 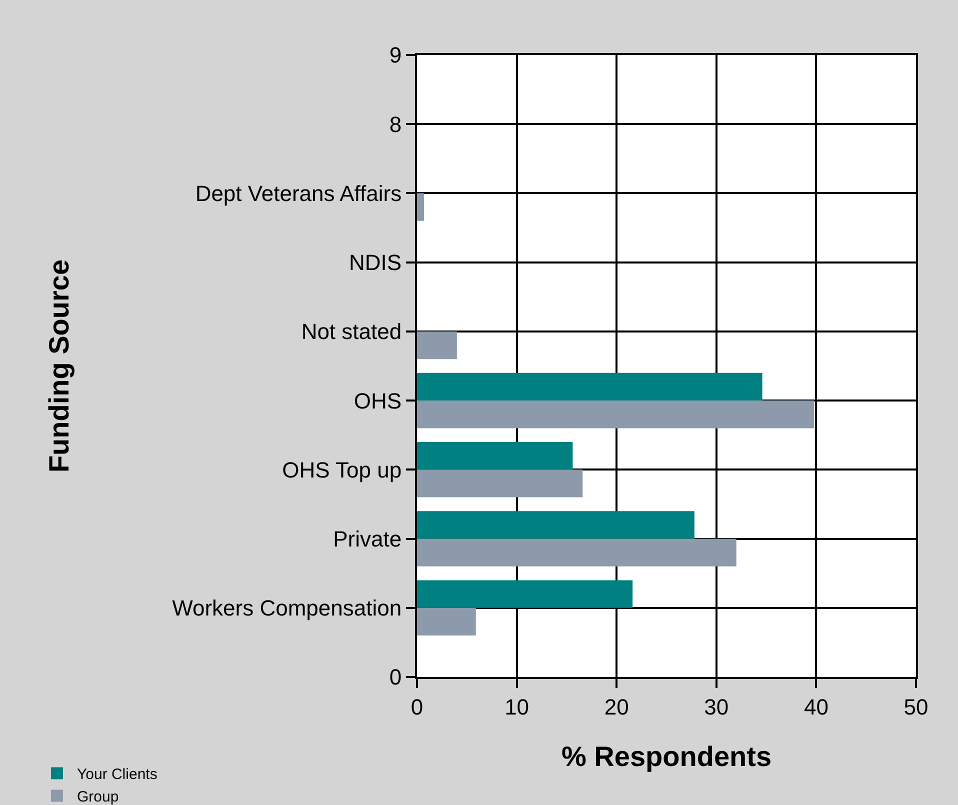 What do you see at coordinates (342, 469) in the screenshot?
I see `y-tick-label: OHS Top up` at bounding box center [342, 469].